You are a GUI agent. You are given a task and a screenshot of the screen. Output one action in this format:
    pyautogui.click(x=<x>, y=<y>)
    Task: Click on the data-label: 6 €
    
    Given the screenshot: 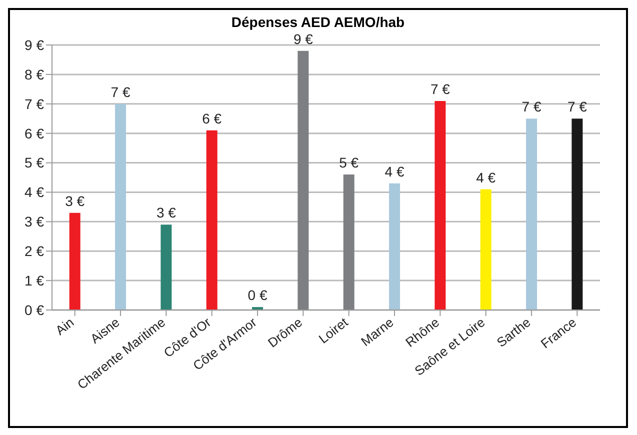 What is the action you would take?
    pyautogui.click(x=212, y=118)
    